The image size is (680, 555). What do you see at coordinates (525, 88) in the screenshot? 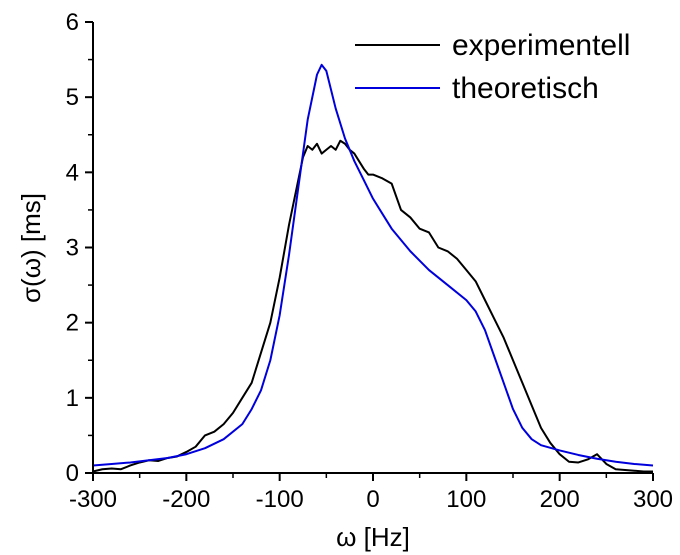
I see `legend-label-theoretisch: theoretisch` at bounding box center [525, 88].